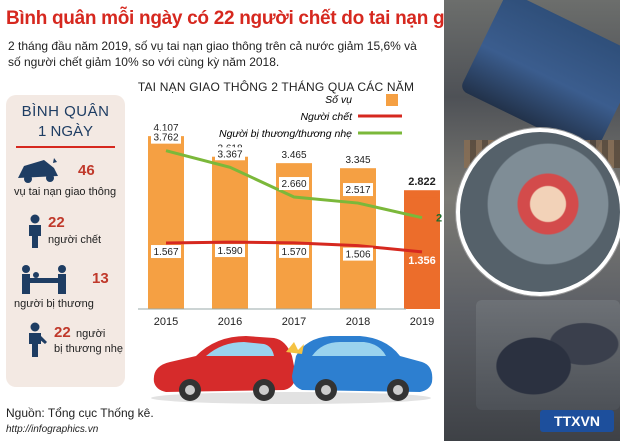 This screenshot has width=620, height=441. Describe the element at coordinates (91, 334) in the screenshot. I see `stat-minor-injured-label-1: người` at that location.